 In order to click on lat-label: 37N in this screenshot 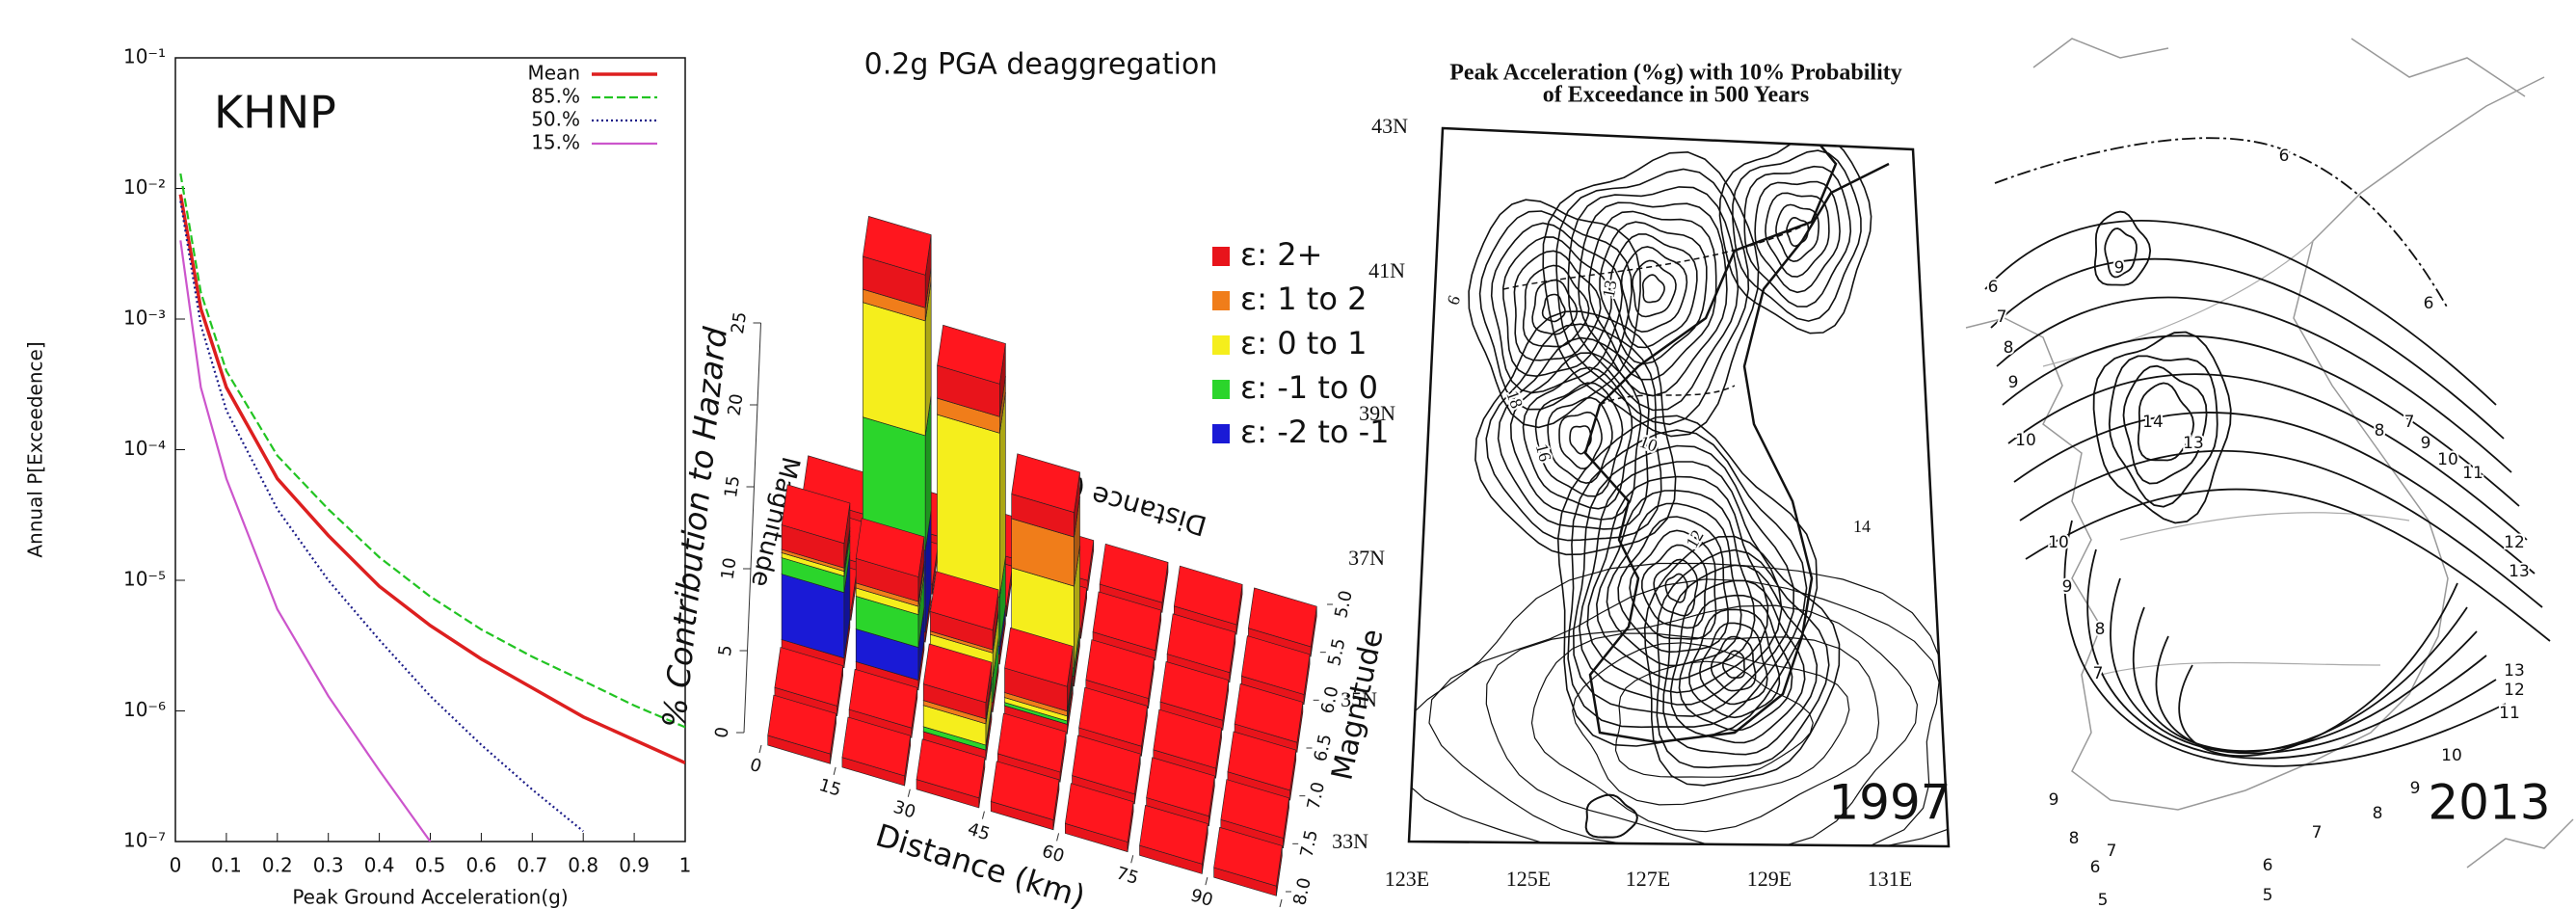, I will do `click(1366, 558)`.